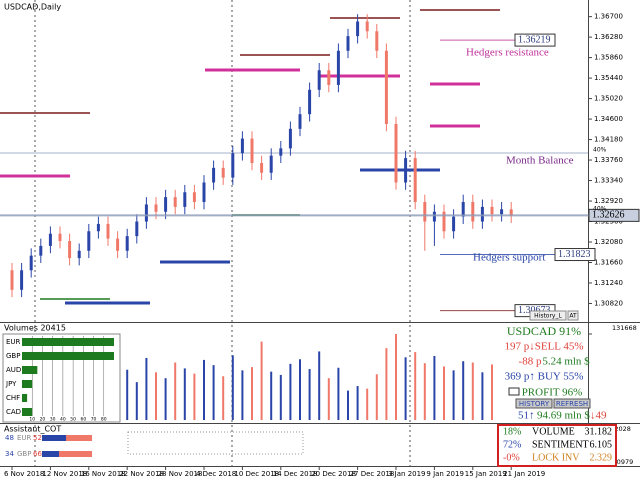  I want to click on stat-percent: -0%, so click(511, 457).